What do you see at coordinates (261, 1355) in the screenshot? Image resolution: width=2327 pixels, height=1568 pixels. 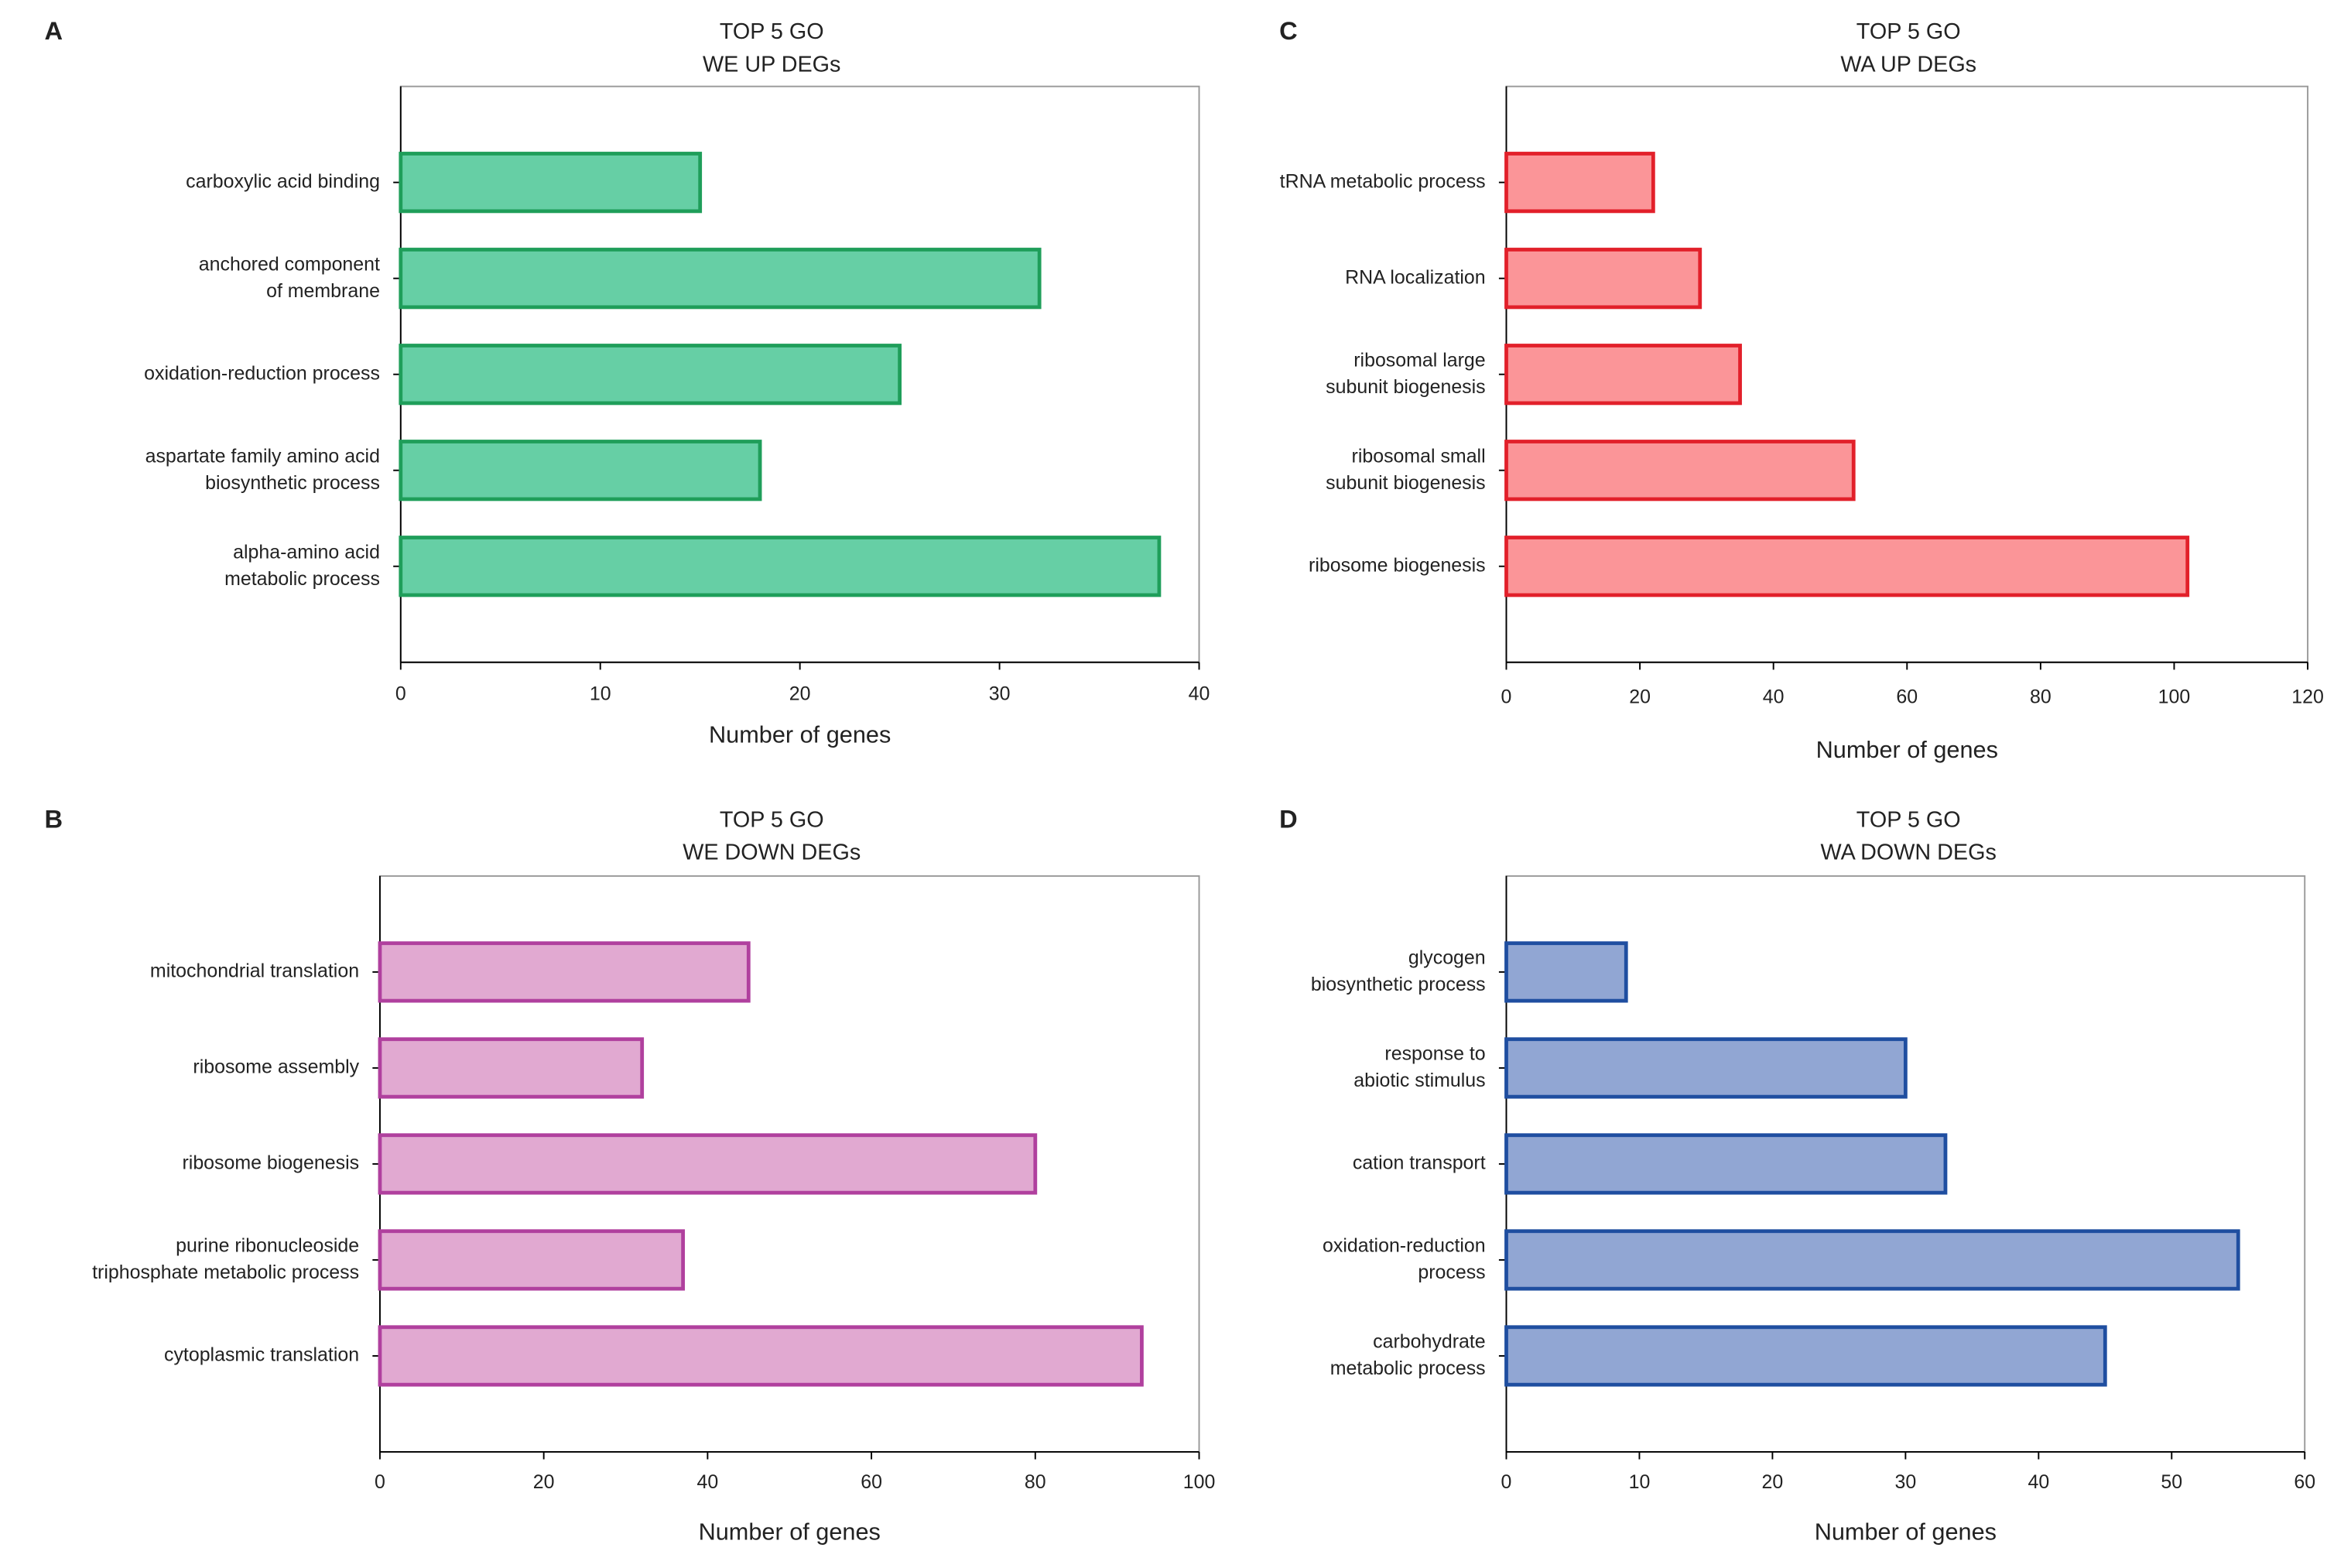 I see `y-tick-label: cytoplasmic translation` at bounding box center [261, 1355].